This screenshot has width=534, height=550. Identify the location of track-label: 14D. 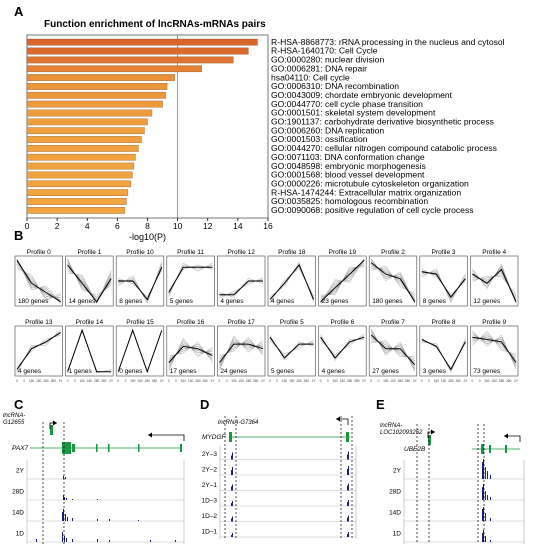
(395, 513).